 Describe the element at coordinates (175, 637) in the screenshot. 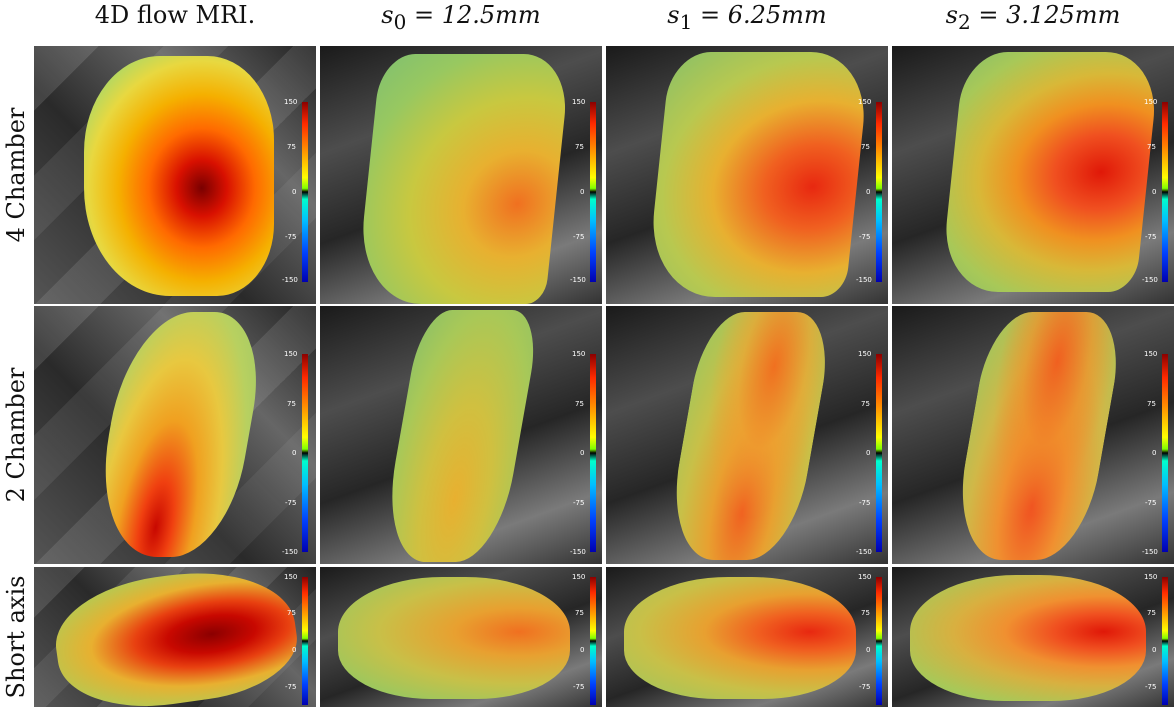

I see `image-sa-4dflow: 150 75 0 -75` at that location.